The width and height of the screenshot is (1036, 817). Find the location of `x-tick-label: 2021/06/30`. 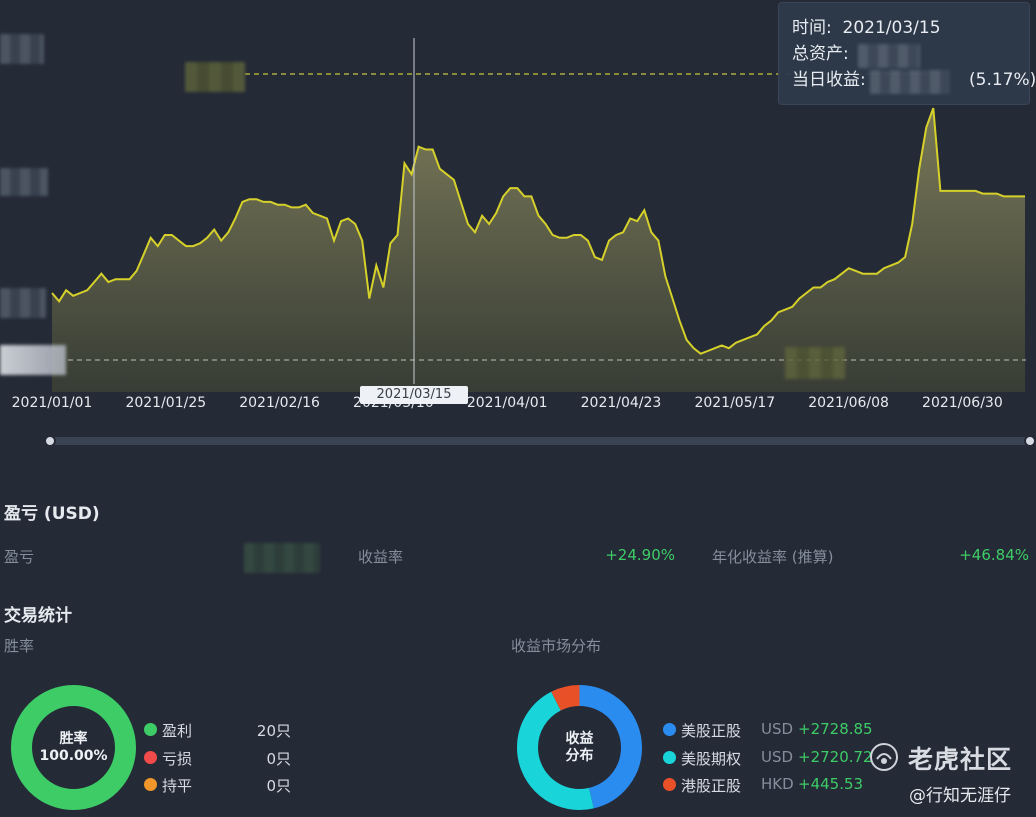

x-tick-label: 2021/06/30 is located at coordinates (962, 403).